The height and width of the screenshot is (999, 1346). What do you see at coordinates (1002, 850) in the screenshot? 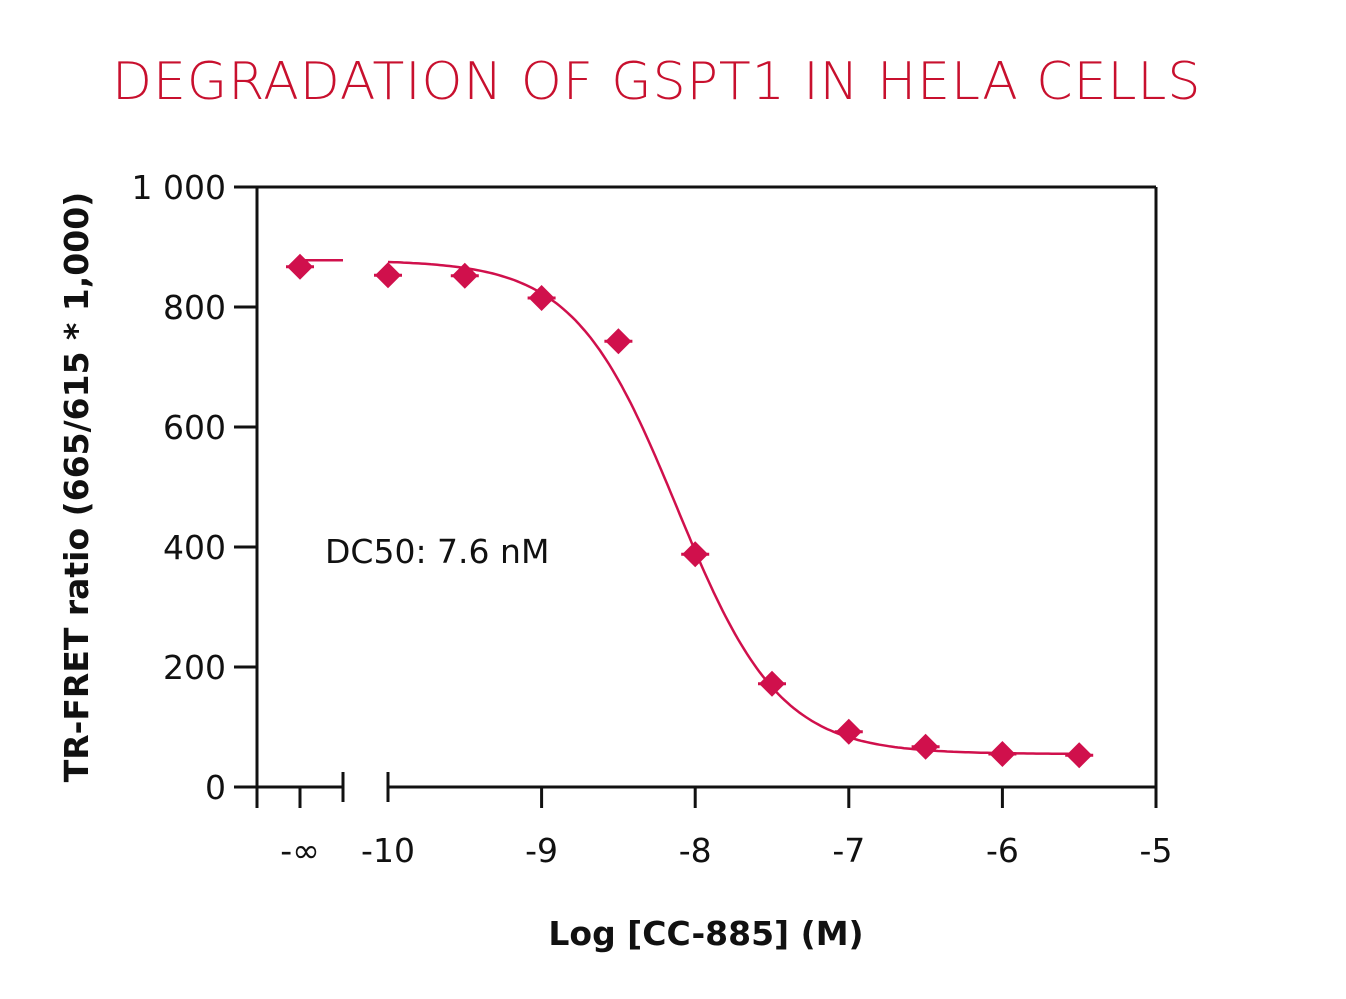
I see `x-tick-label: -6` at bounding box center [1002, 850].